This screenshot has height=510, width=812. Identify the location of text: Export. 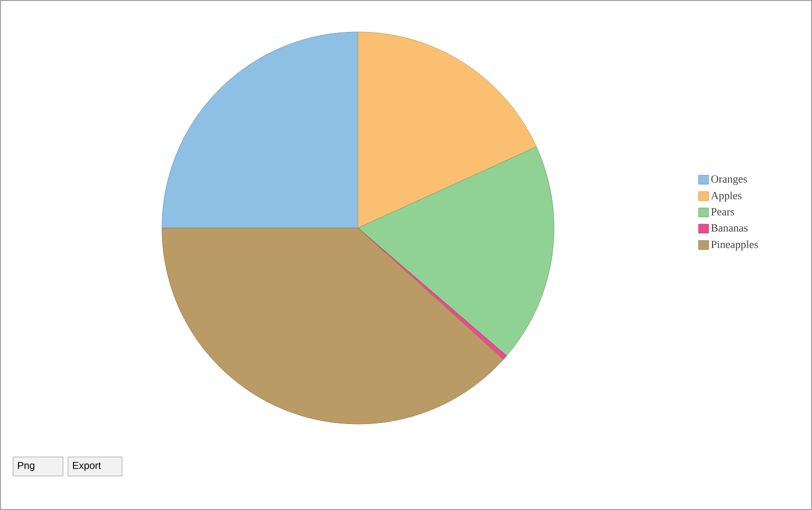
(87, 466).